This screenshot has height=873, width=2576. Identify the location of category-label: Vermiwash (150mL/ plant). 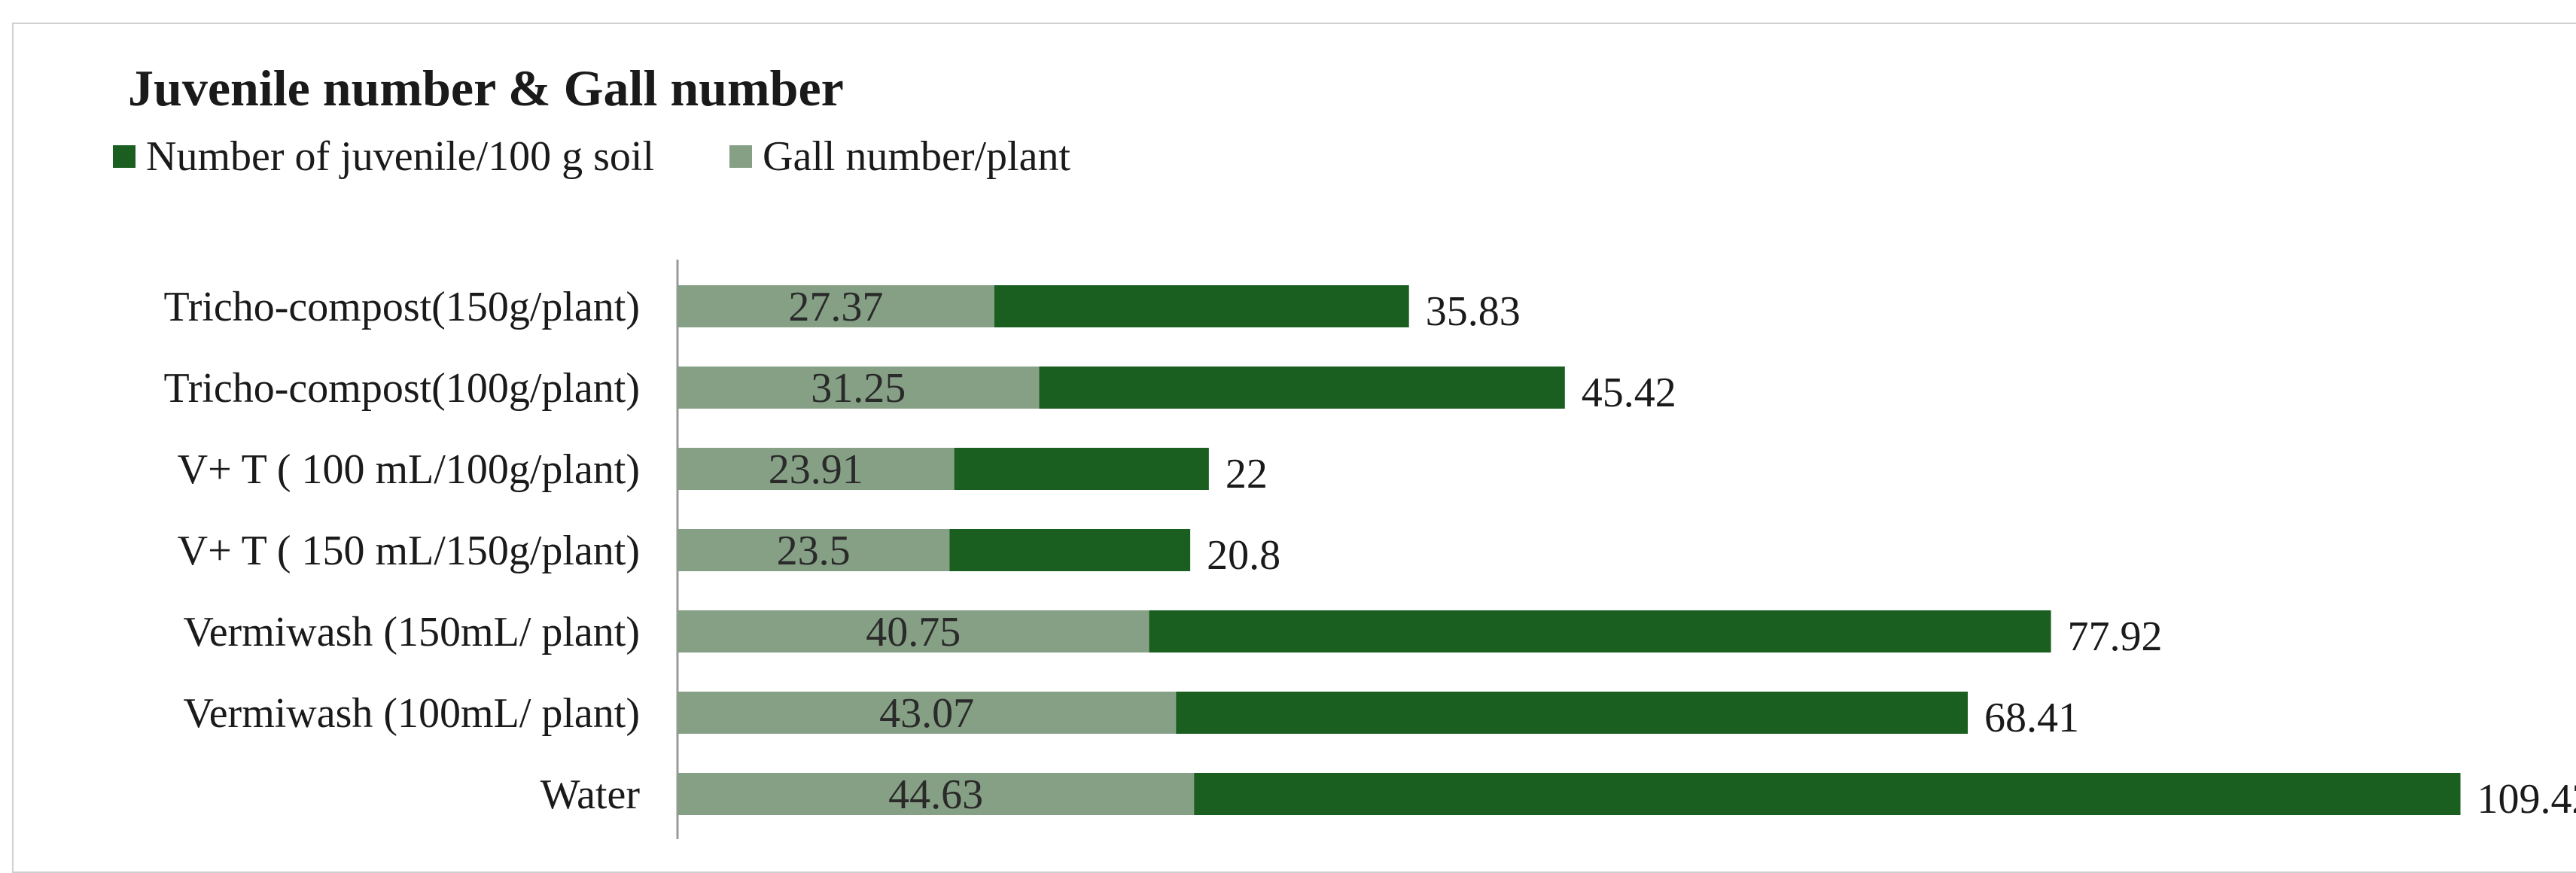
(412, 632).